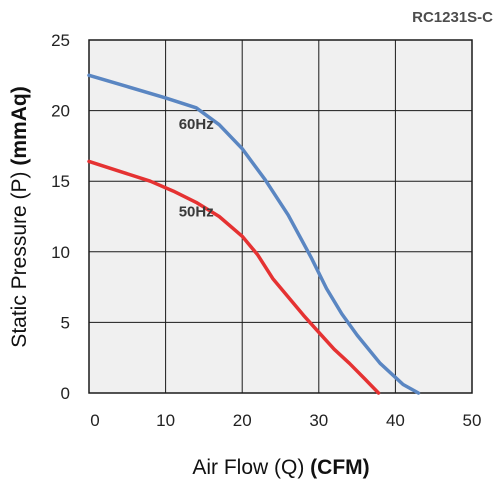  I want to click on series-label-50hz: 50Hz, so click(196, 212).